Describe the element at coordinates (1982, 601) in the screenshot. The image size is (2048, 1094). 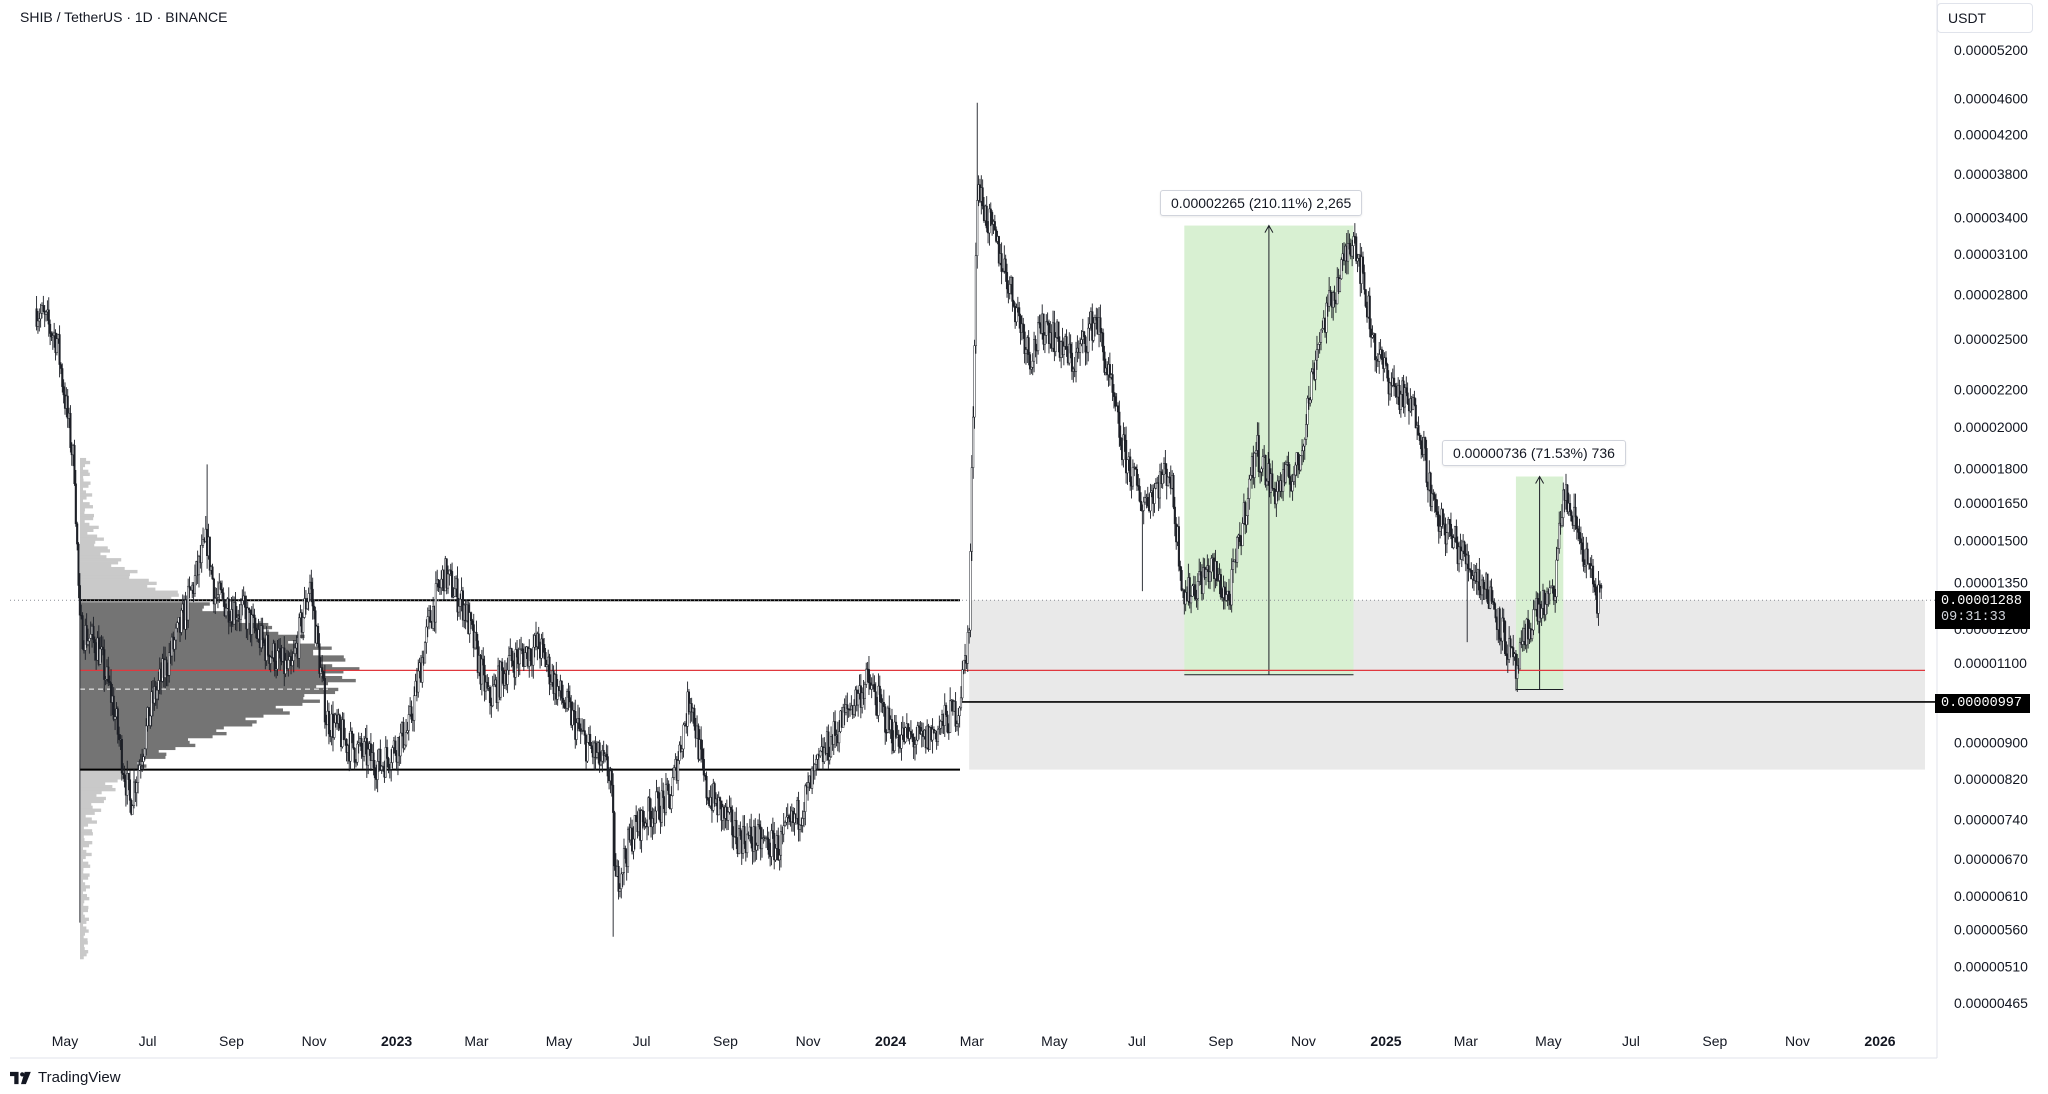
I see `last-price-value: 0.00001288` at that location.